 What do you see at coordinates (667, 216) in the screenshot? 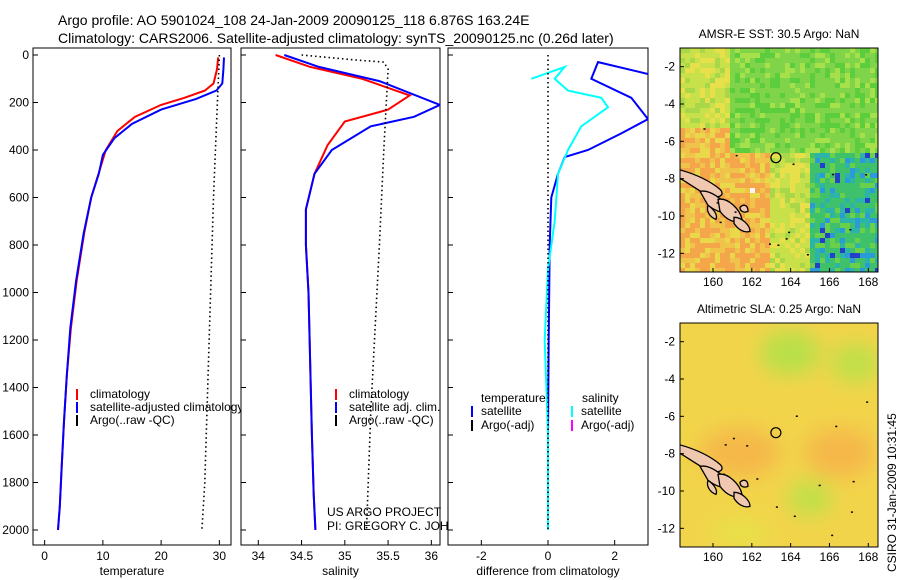
I see `map-y-tick-label: -10` at bounding box center [667, 216].